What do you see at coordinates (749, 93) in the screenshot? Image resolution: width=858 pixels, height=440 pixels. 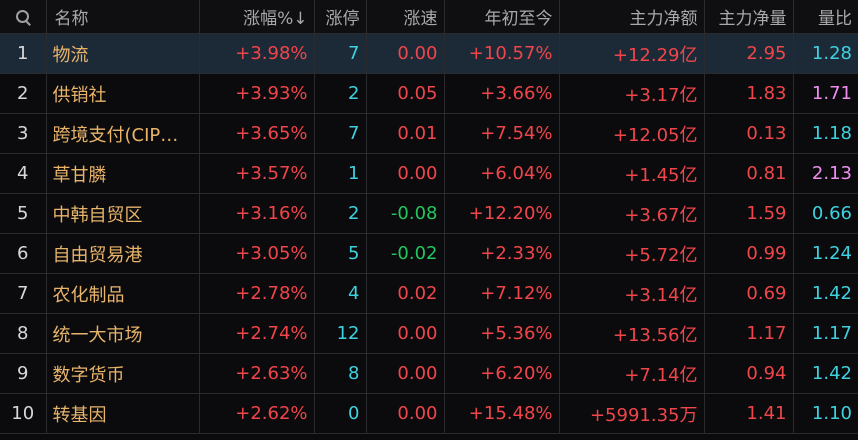 I see `main-net-ratio-cell: 1.83` at bounding box center [749, 93].